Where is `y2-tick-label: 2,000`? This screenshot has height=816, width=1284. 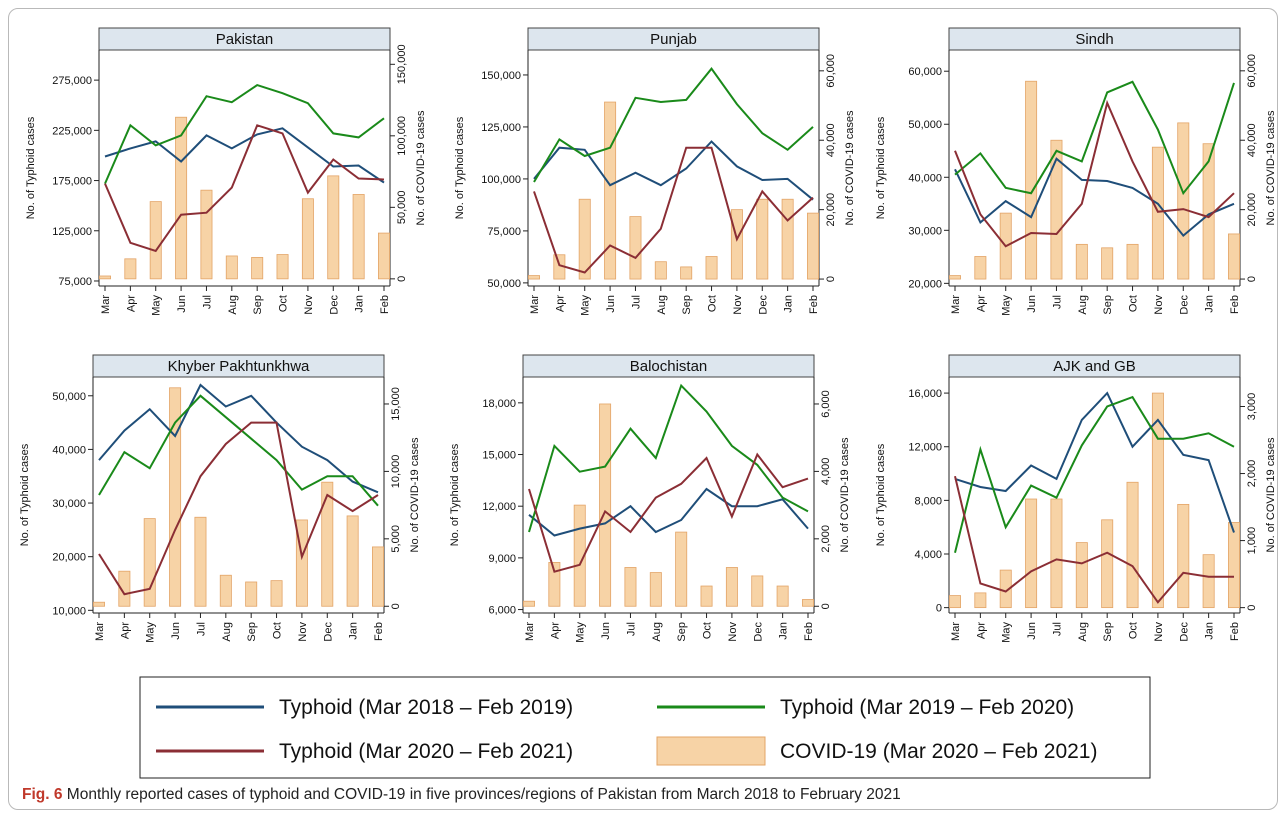 y2-tick-label: 2,000 is located at coordinates (1252, 474).